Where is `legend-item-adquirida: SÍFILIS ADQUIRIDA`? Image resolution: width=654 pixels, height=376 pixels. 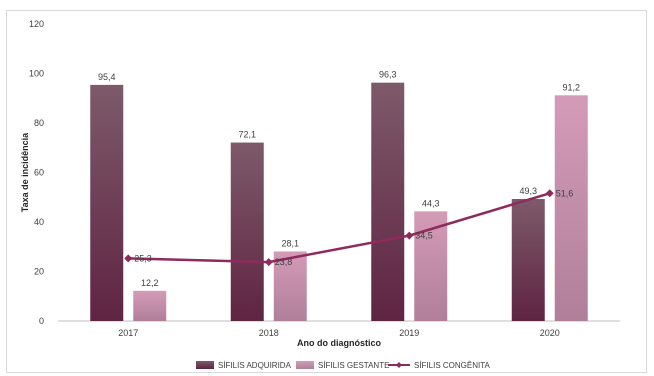
legend-item-adquirida: SÍFILIS ADQUIRIDA is located at coordinates (244, 365).